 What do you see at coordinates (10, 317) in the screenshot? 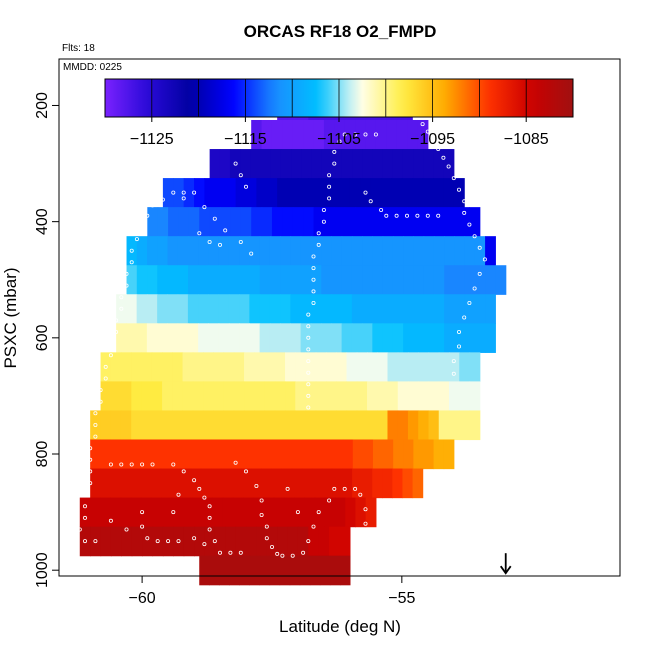
I see `y-axis-label: PSXC (mbar)` at bounding box center [10, 317].